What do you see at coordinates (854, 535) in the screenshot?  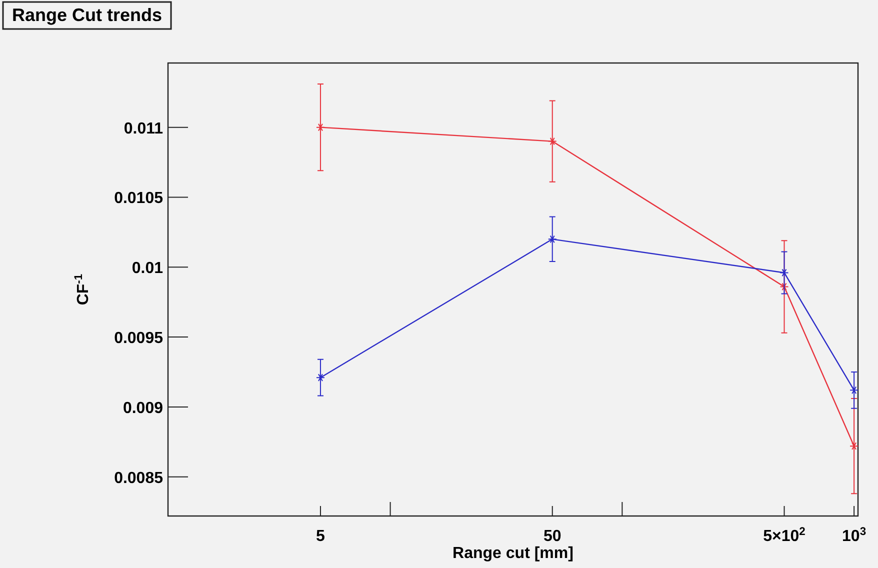 I see `x-tick-label: 10$^{3}$` at bounding box center [854, 535].